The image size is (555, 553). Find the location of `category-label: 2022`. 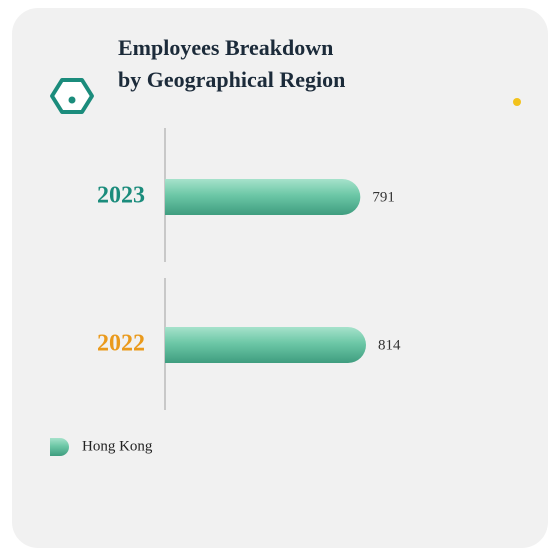

category-label: 2022 is located at coordinates (121, 344).